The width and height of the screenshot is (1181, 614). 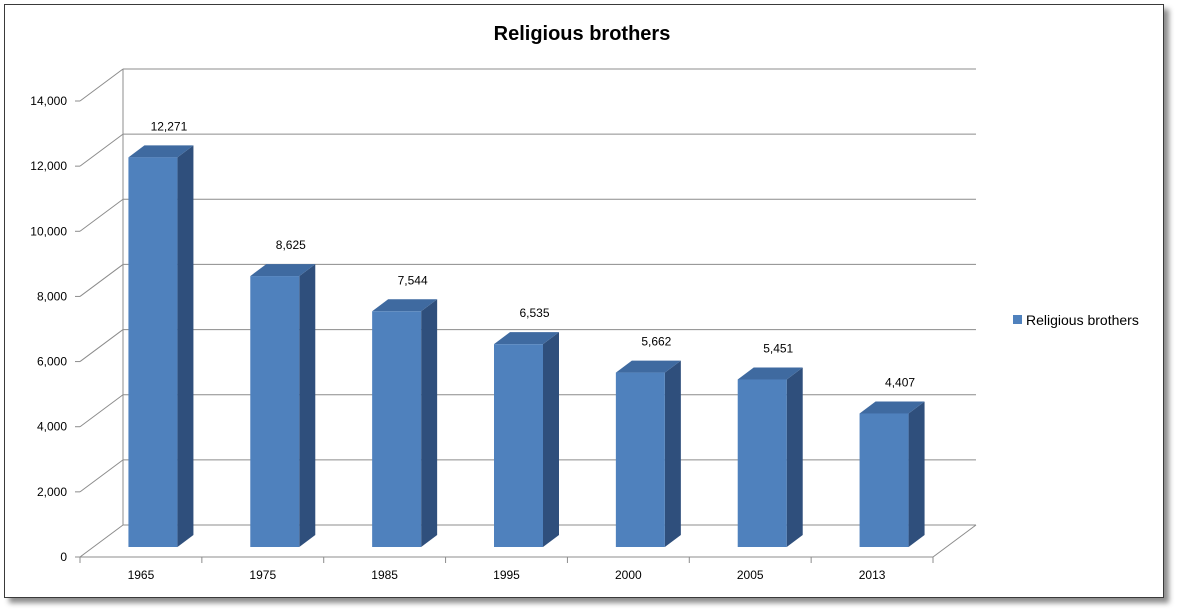 What do you see at coordinates (48, 231) in the screenshot?
I see `y-tick-label: 10,000` at bounding box center [48, 231].